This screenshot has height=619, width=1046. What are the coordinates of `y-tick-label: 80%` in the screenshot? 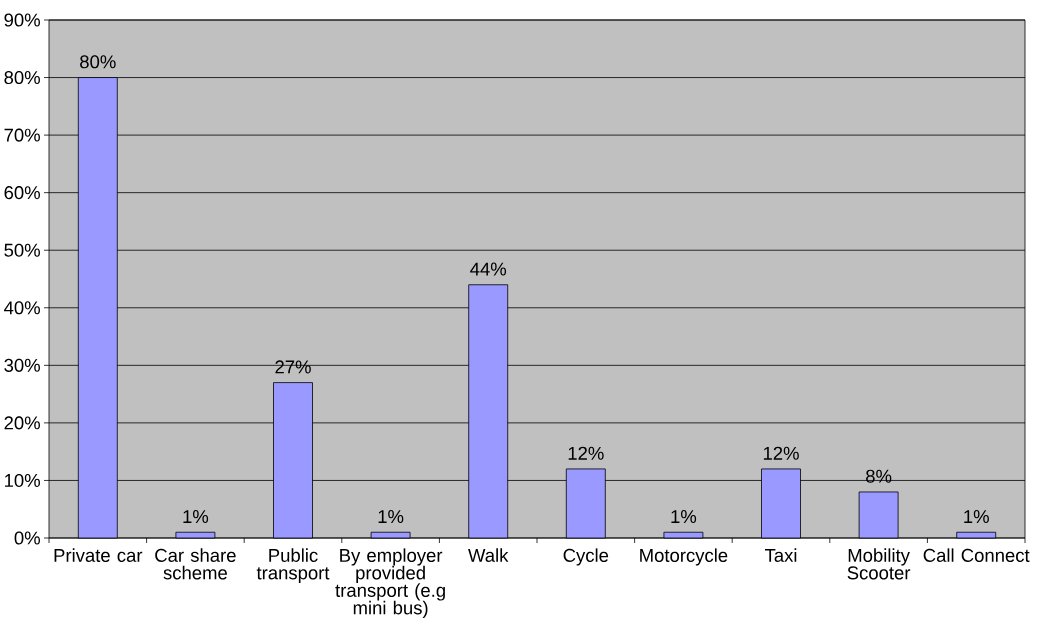 It's located at (22, 78).